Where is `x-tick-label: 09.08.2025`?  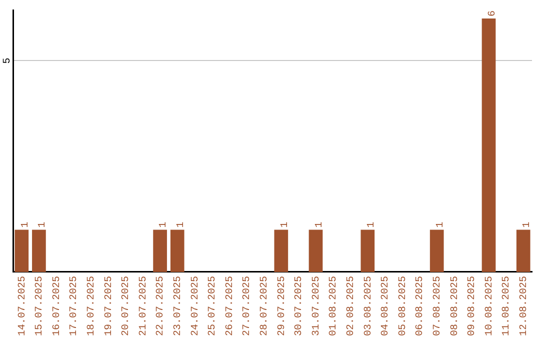
x-tick-label: 09.08.2025 is located at coordinates (472, 306).